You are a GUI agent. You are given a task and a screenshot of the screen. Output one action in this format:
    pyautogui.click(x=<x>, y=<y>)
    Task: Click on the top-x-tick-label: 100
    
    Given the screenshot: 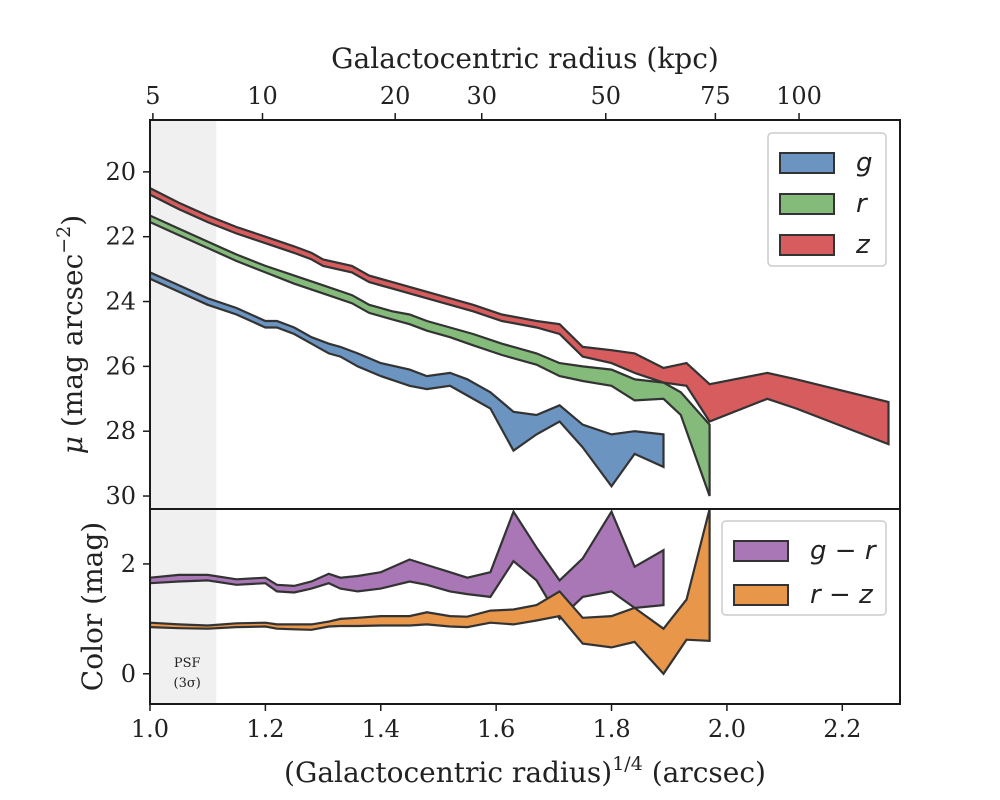 What is the action you would take?
    pyautogui.click(x=799, y=96)
    